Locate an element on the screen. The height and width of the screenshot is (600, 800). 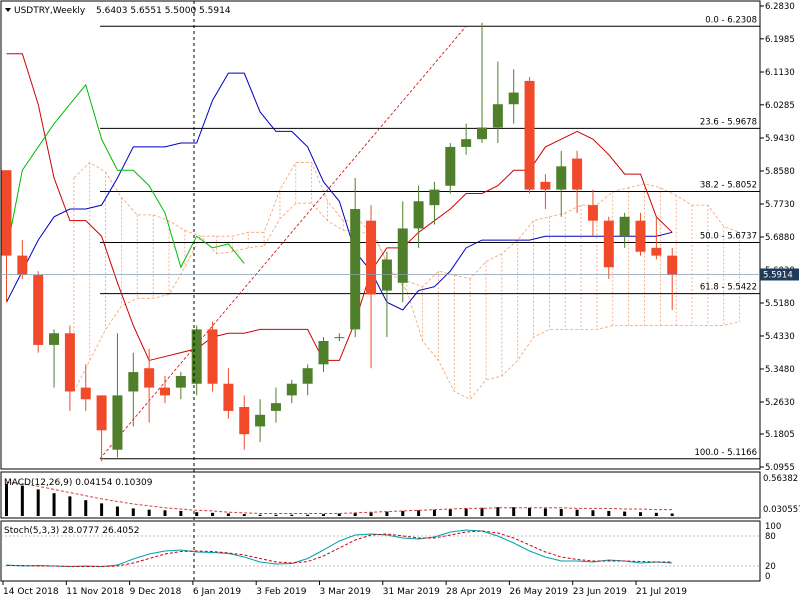
time-tick-label: 23 Jun 2019 is located at coordinates (600, 592).